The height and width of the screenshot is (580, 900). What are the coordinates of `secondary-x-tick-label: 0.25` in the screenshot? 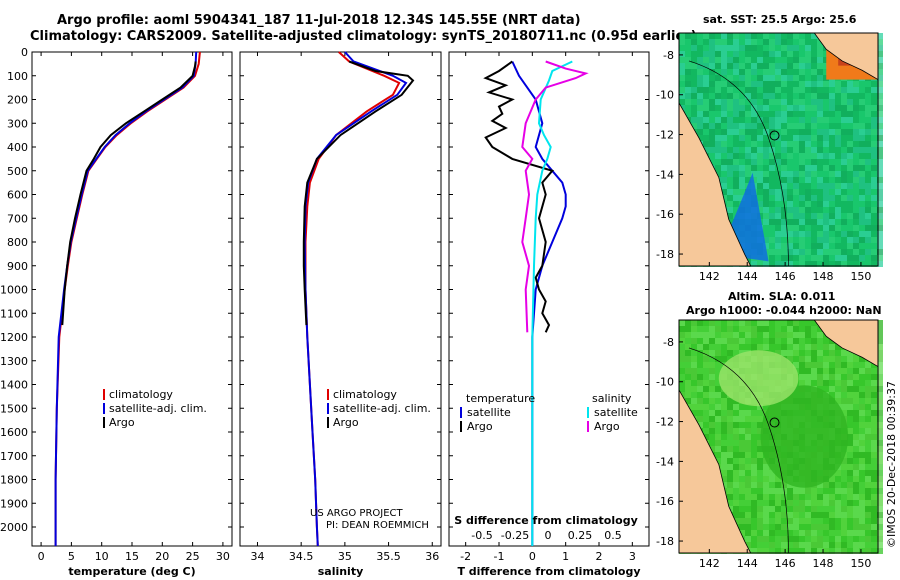 It's located at (580, 535).